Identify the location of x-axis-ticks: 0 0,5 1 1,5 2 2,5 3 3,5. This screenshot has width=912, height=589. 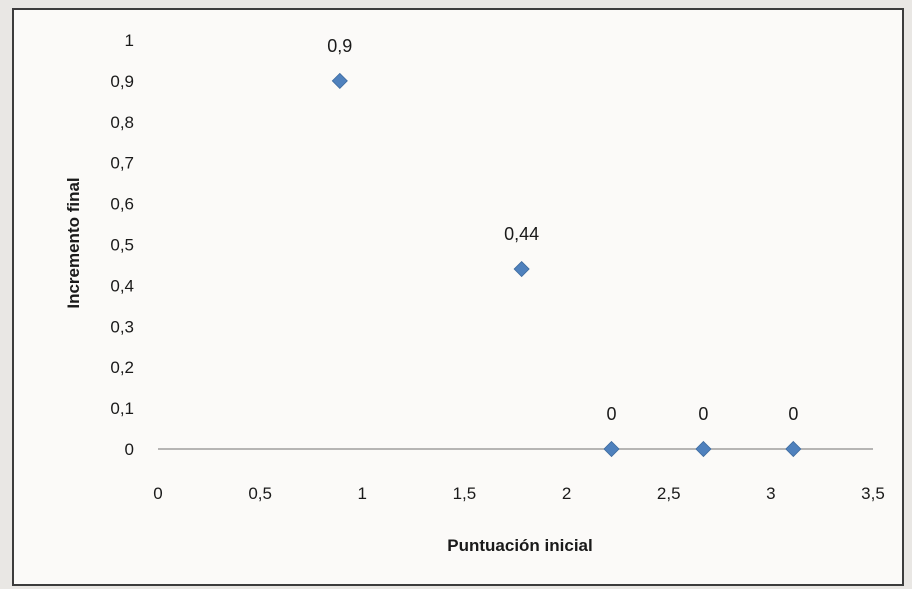
(519, 493).